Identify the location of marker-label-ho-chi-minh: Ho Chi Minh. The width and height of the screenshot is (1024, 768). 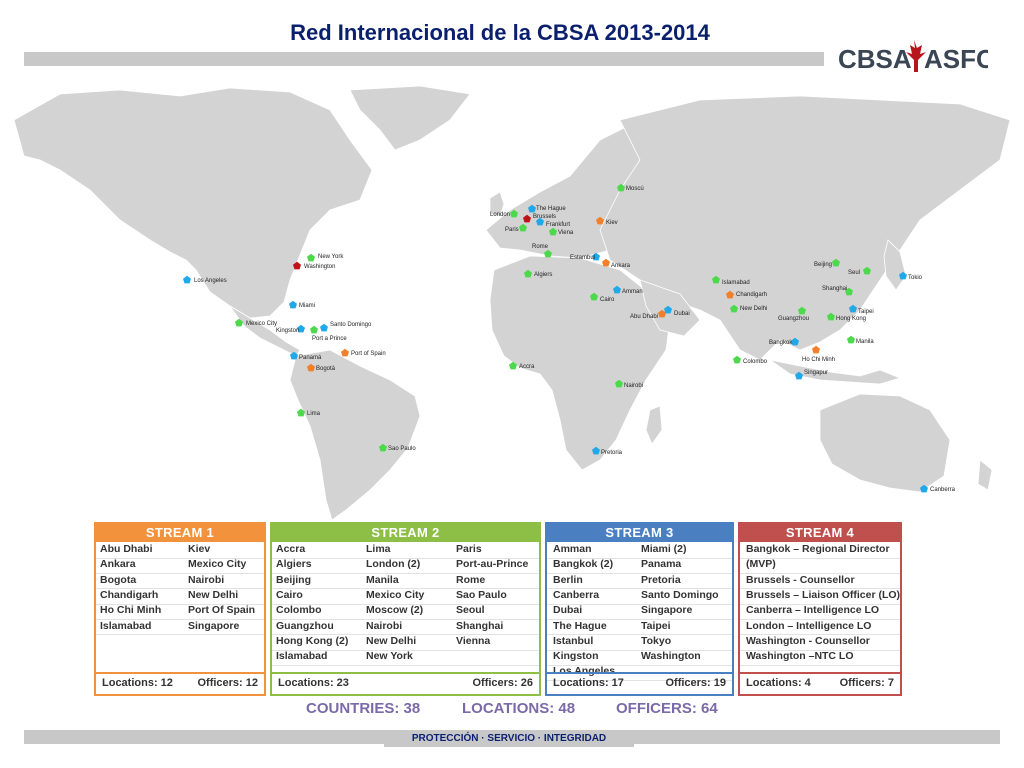
(818, 360).